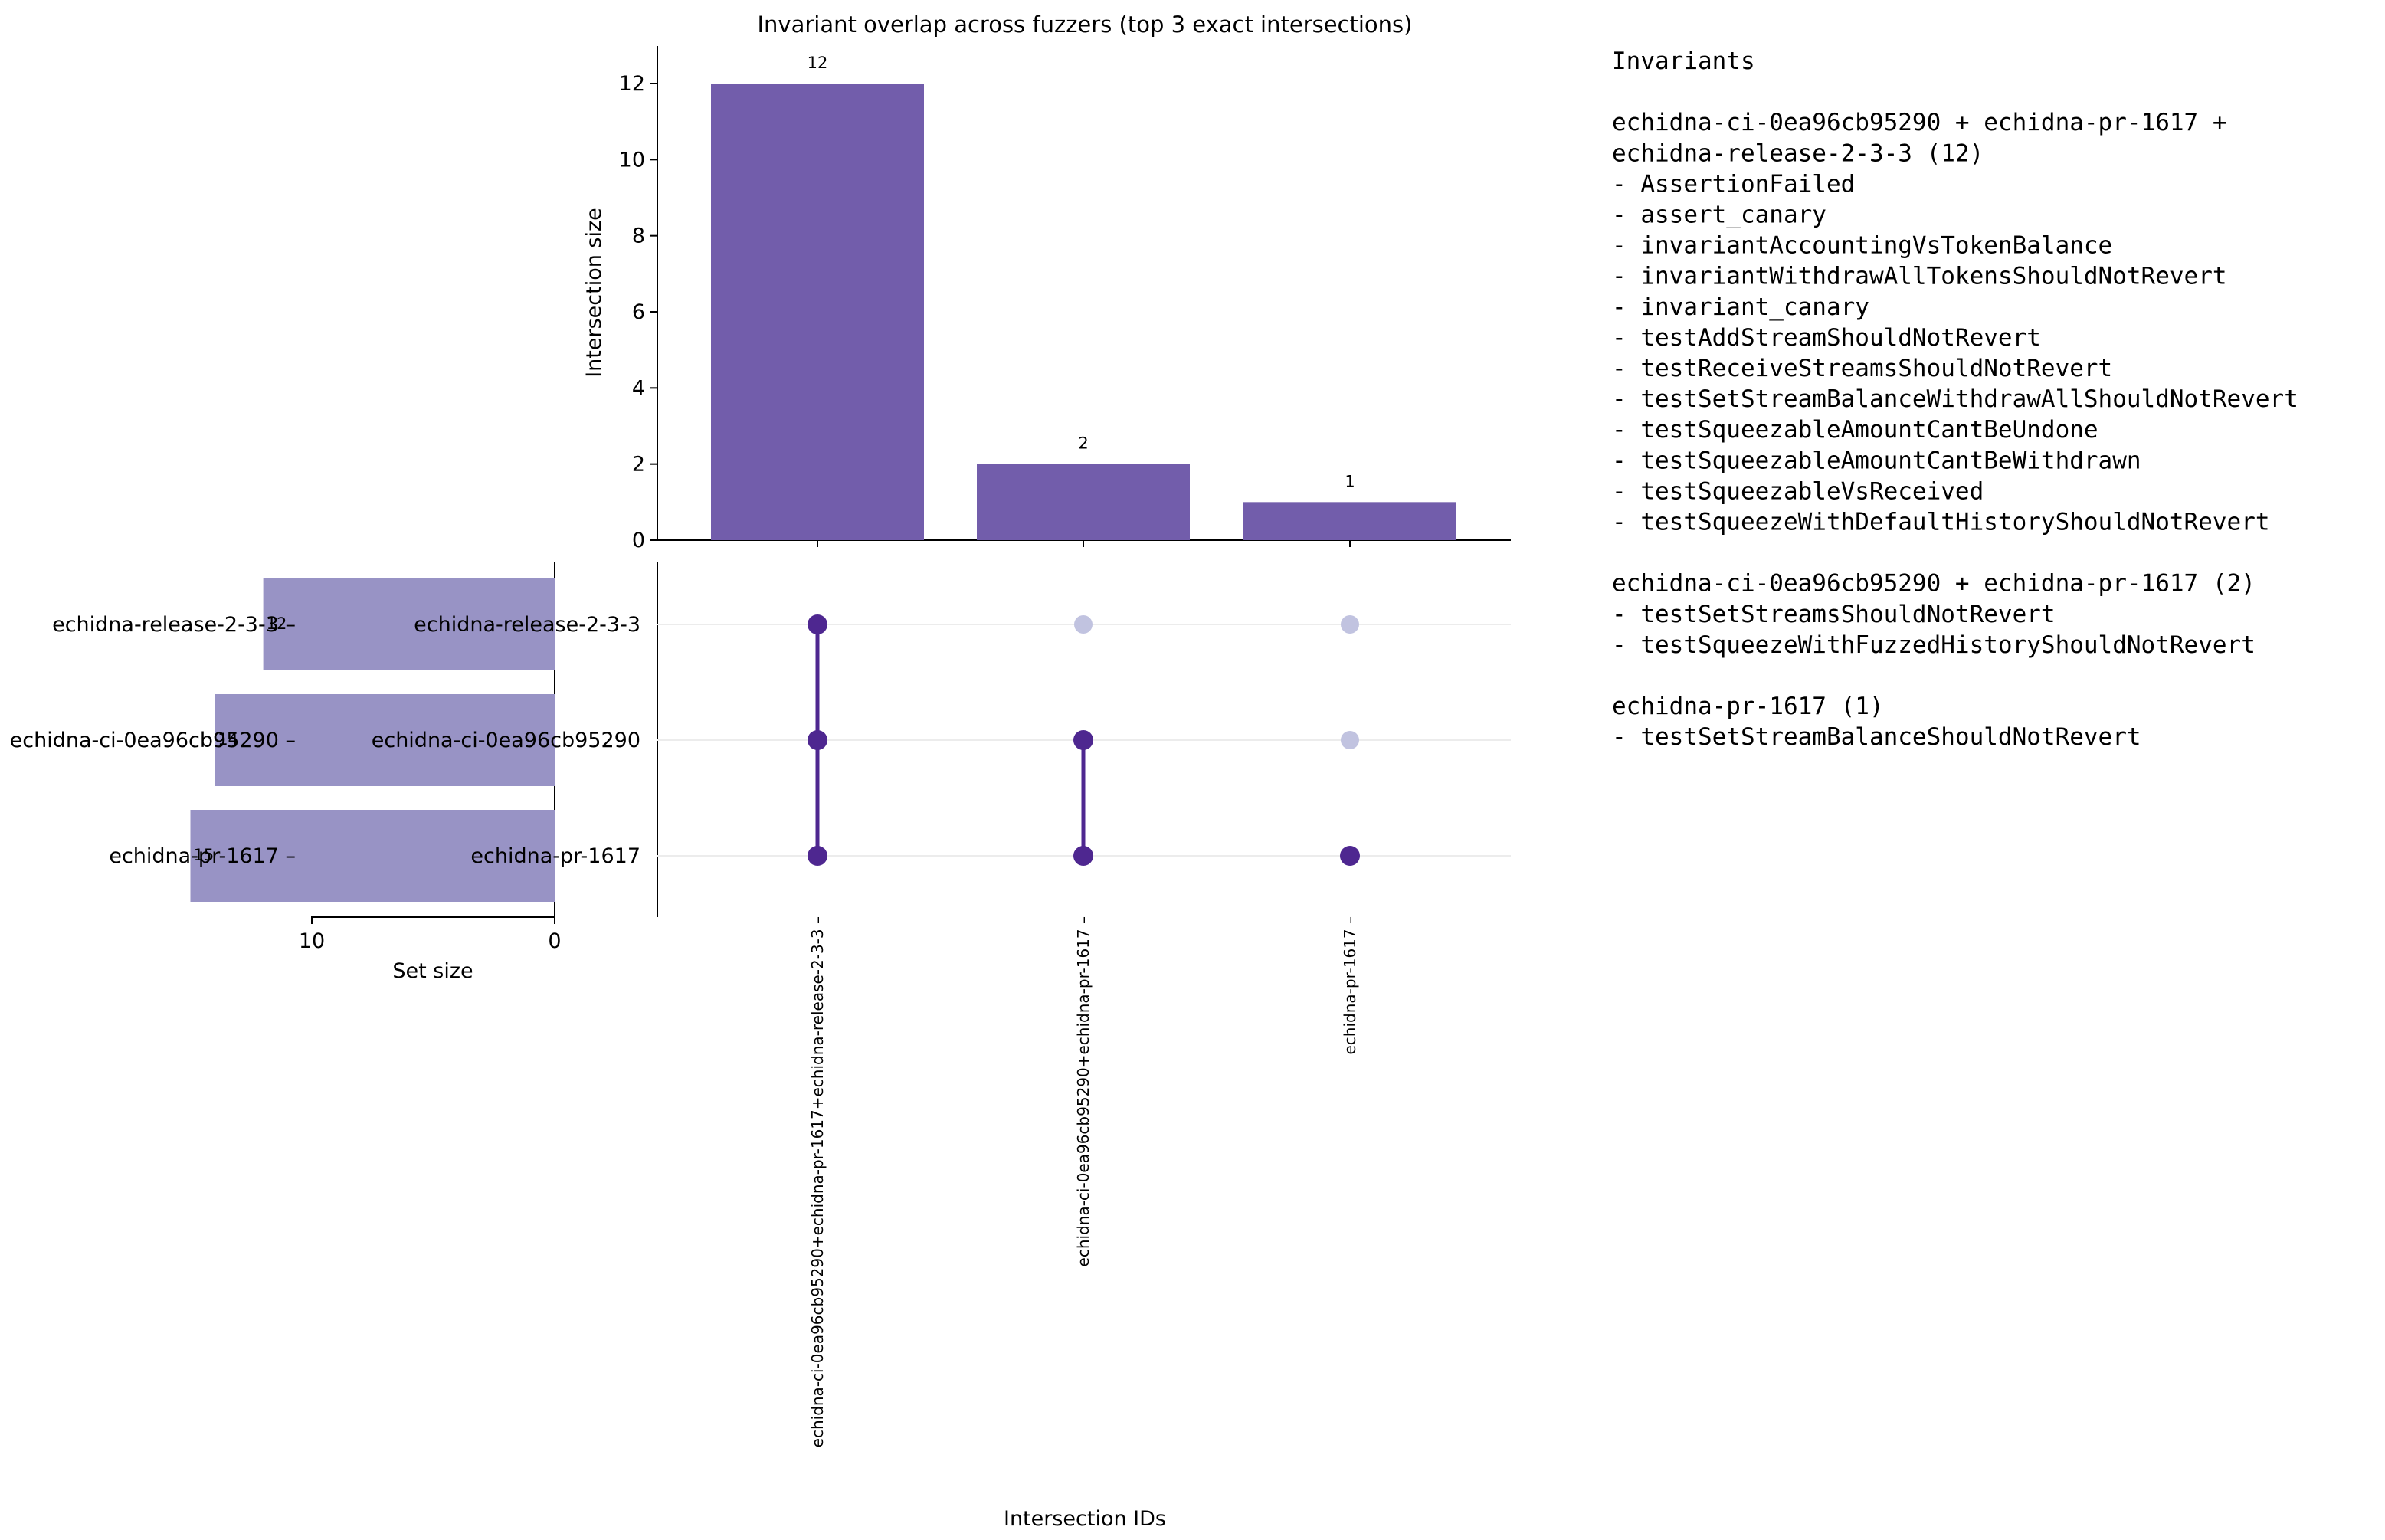 The height and width of the screenshot is (1540, 2385). Describe the element at coordinates (1065, 299) in the screenshot. I see `intersection-bar-panel: 0 2 4 6 8 10 12 12 2 1` at that location.